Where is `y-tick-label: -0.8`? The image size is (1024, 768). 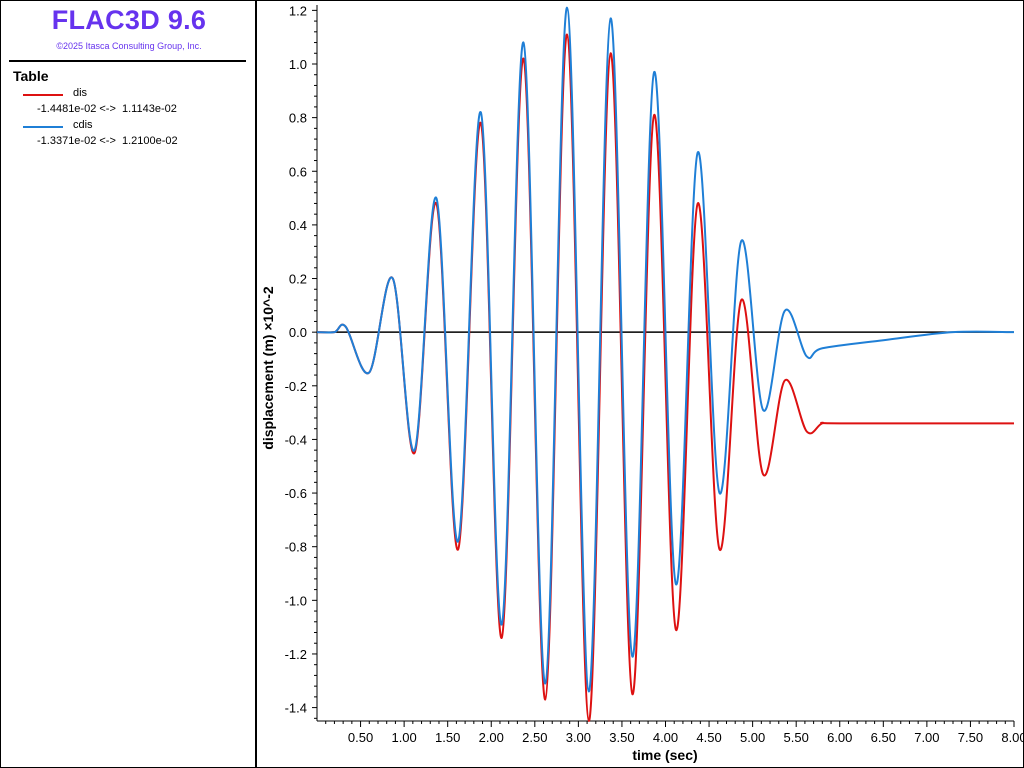 y-tick-label: -0.8 is located at coordinates (296, 547).